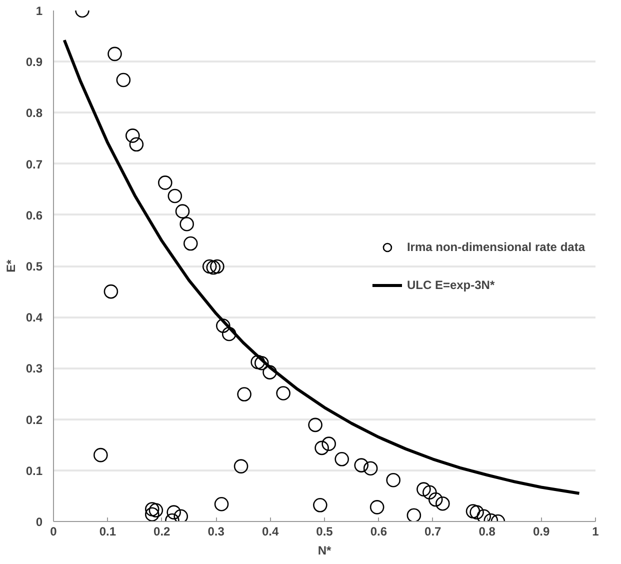  What do you see at coordinates (541, 531) in the screenshot?
I see `x-tick-label: 0.9` at bounding box center [541, 531].